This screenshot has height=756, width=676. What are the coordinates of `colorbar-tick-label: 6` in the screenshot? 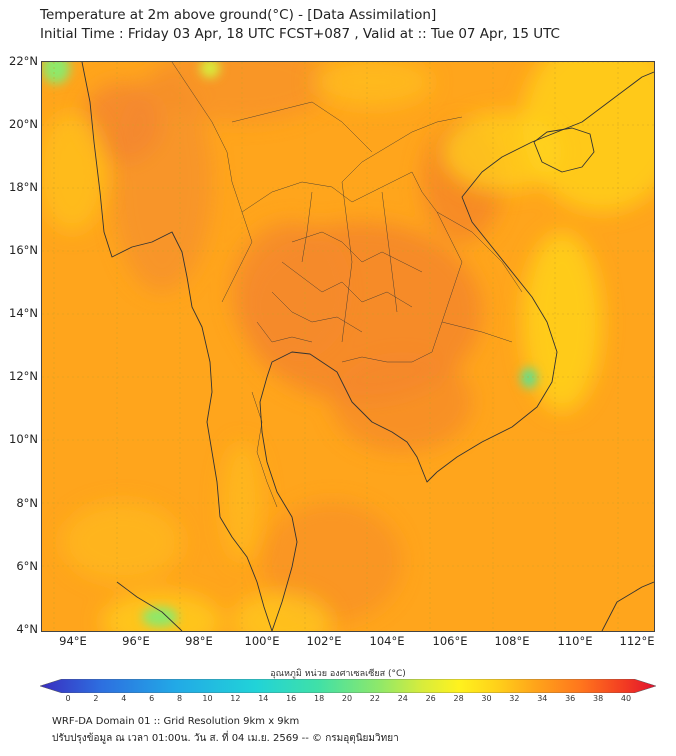 It's located at (152, 698).